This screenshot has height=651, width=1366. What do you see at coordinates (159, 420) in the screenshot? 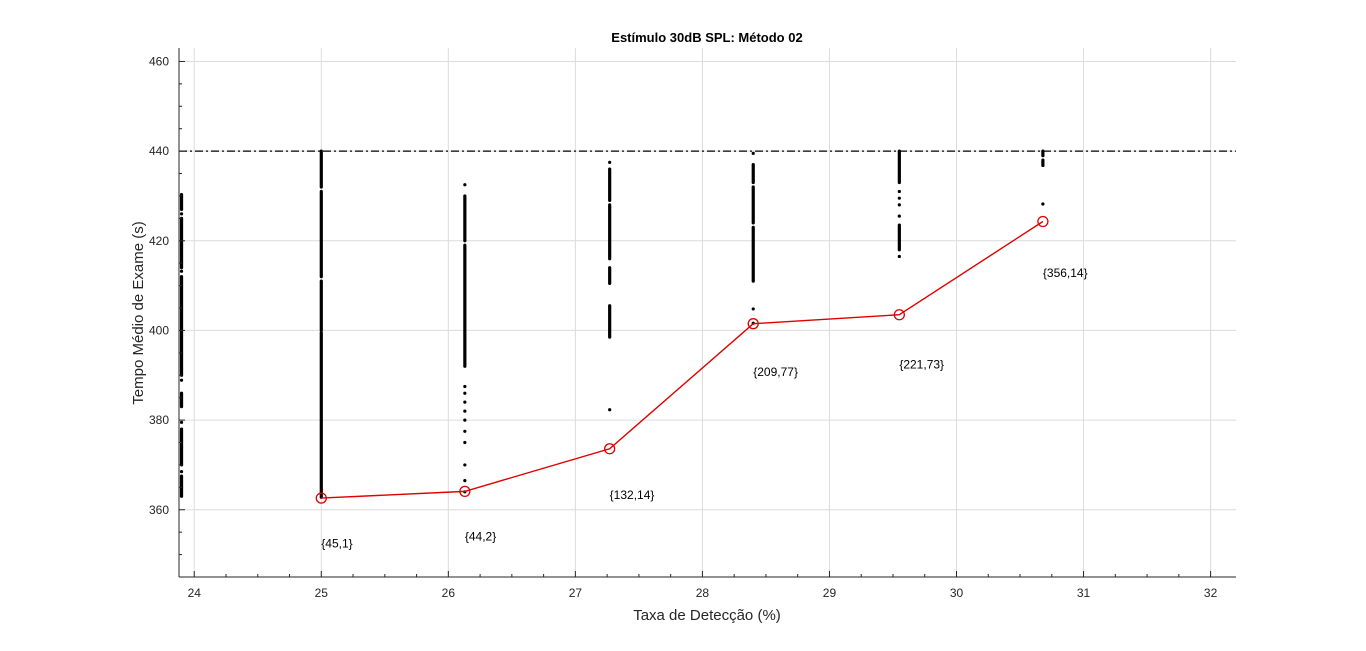
I see `y-tick-label: 380` at bounding box center [159, 420].